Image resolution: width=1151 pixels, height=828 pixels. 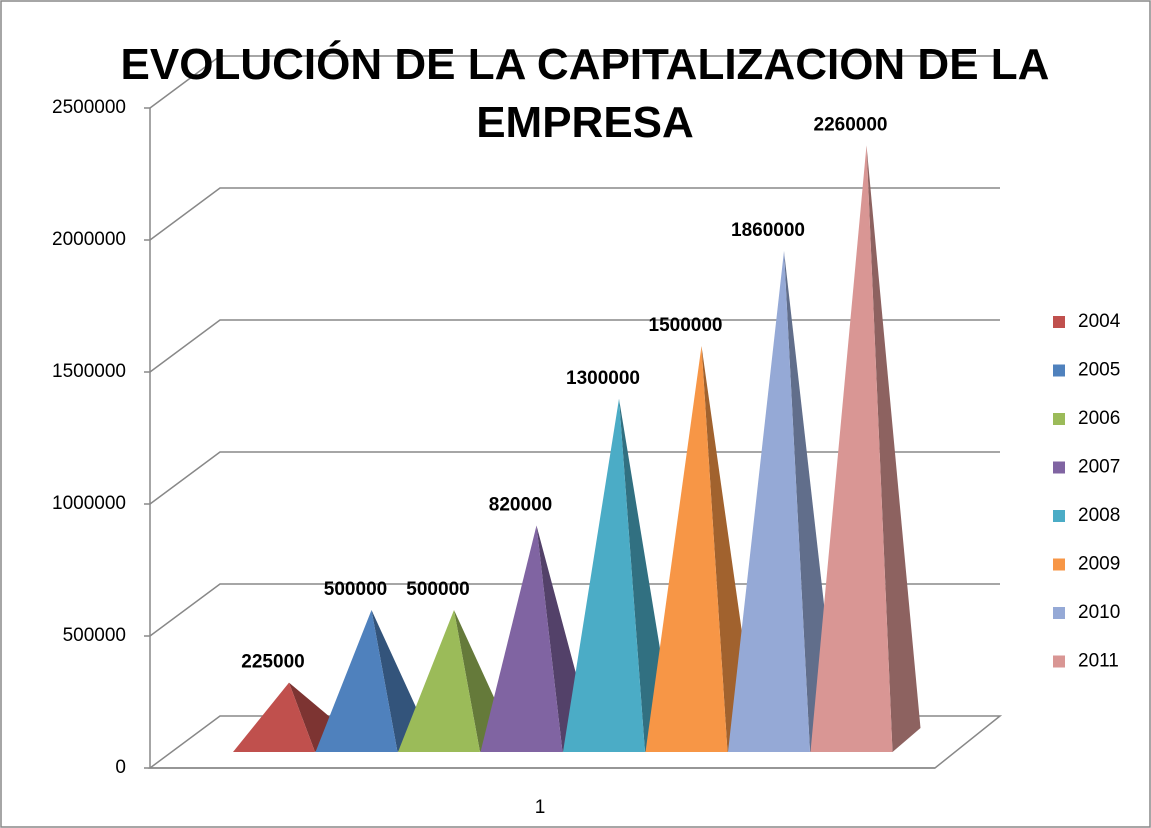 I want to click on y-tick-label: 1000000, so click(x=89, y=503).